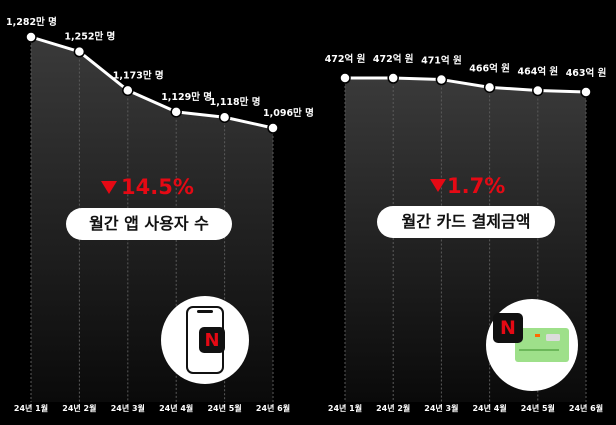  Describe the element at coordinates (186, 97) in the screenshot. I see `data-label: 1,129만 명` at that location.